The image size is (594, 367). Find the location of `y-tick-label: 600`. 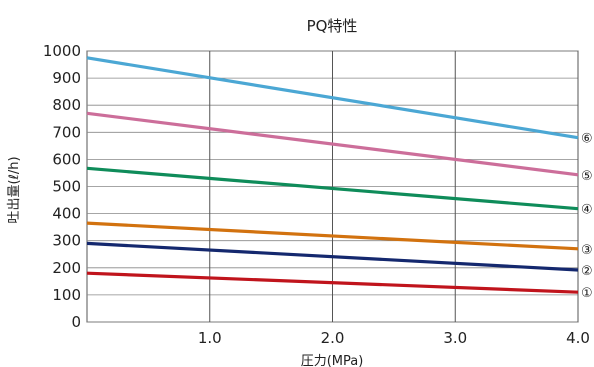

y-tick-label: 600 is located at coordinates (66, 159).